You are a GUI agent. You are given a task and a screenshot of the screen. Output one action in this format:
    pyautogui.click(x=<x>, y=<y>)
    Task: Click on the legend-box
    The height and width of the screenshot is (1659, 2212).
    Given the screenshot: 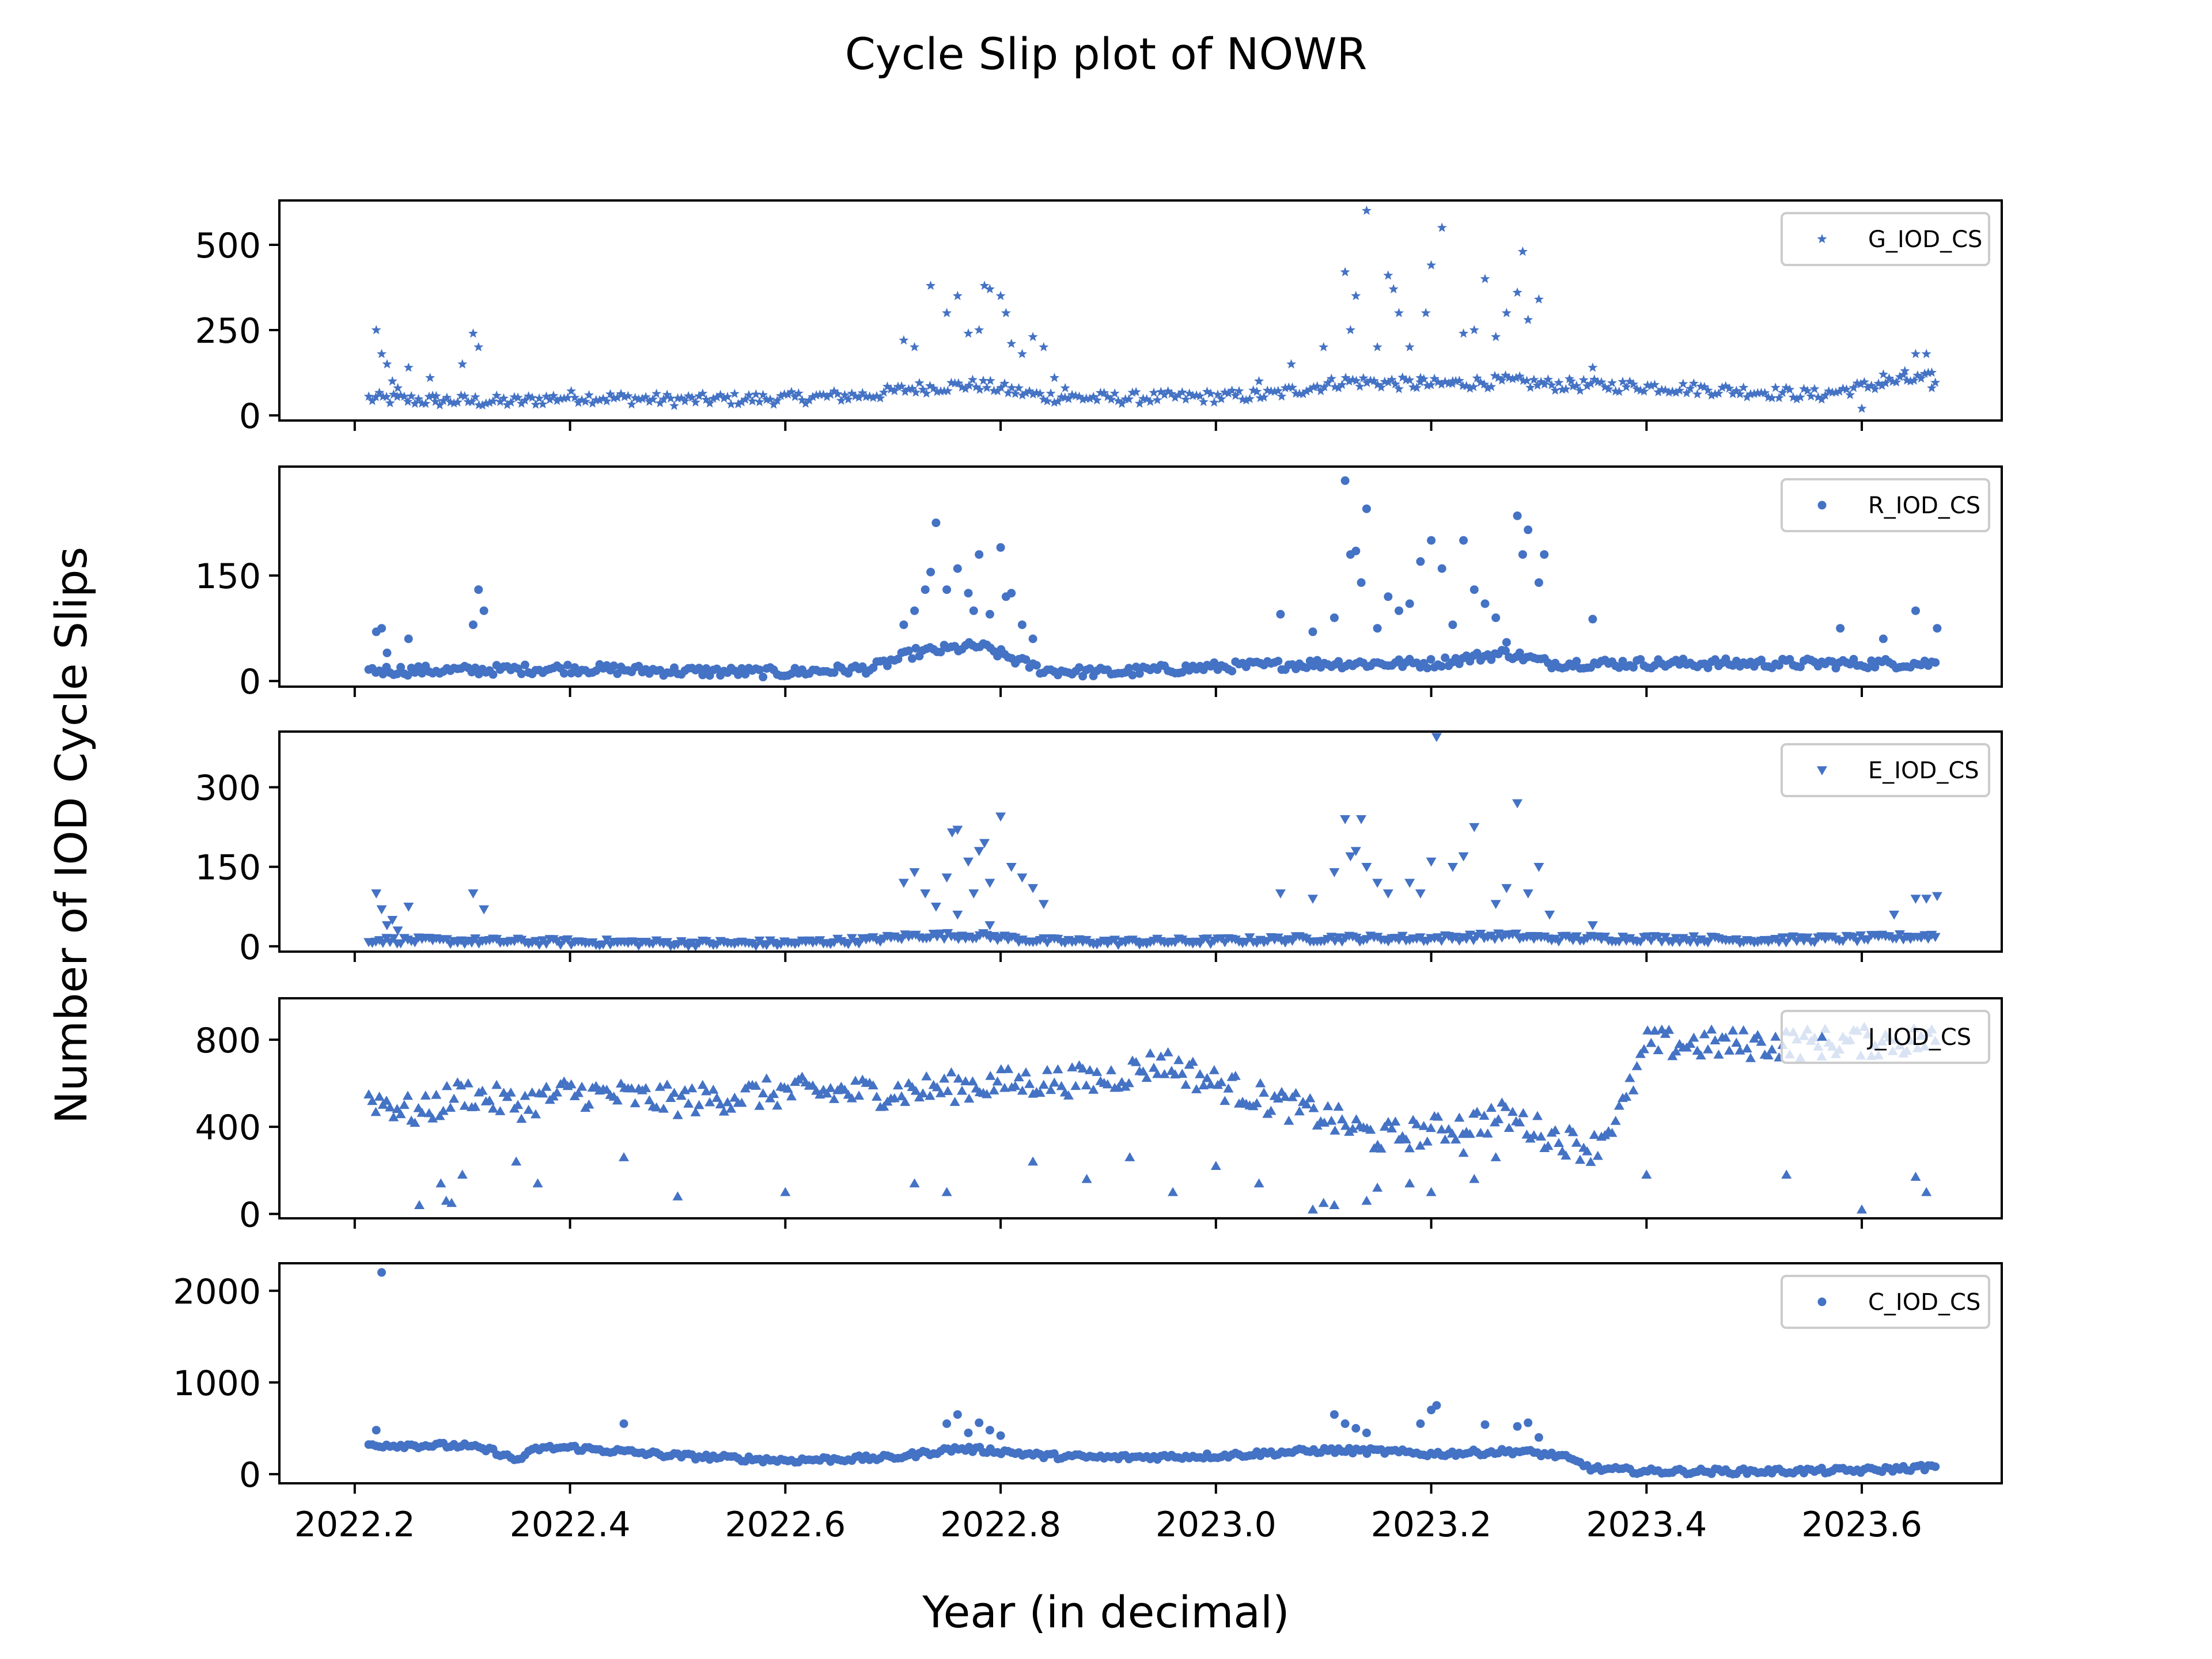 What is the action you would take?
    pyautogui.click(x=1885, y=770)
    